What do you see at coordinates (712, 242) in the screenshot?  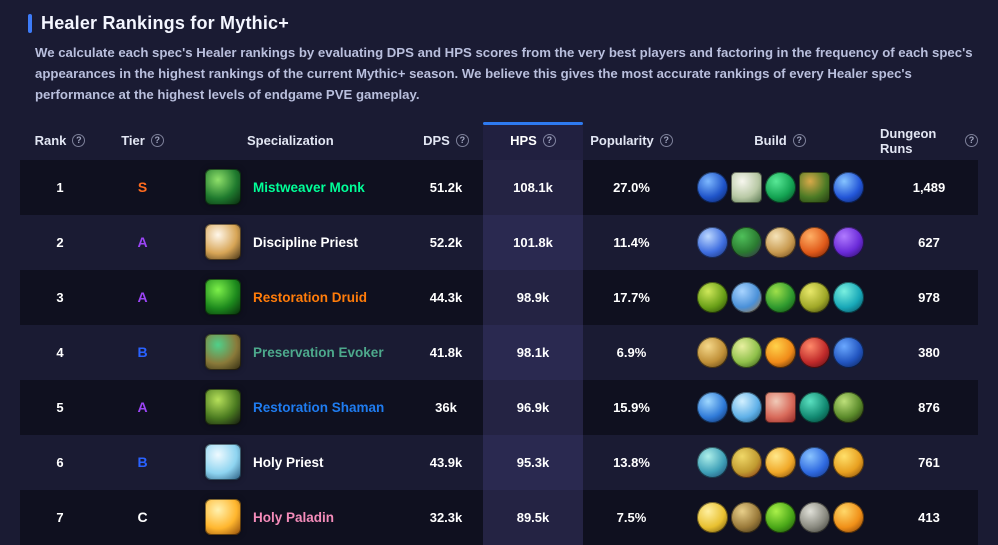 I see `blue-angel-icon` at bounding box center [712, 242].